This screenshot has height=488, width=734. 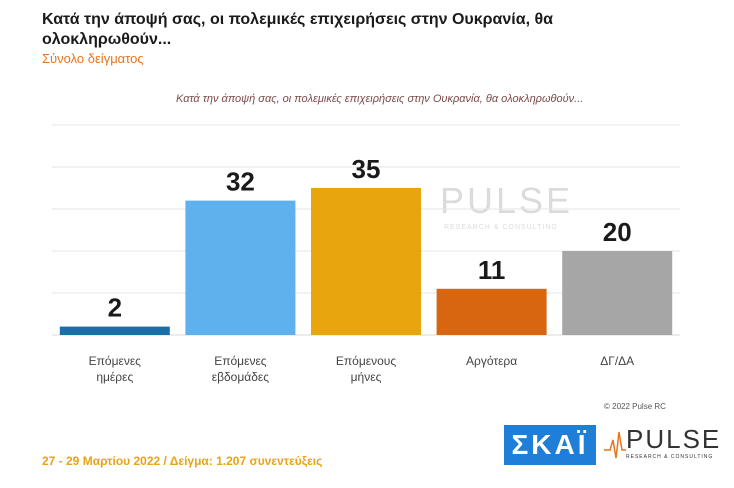 I want to click on category-label: ημέρες, so click(x=114, y=377).